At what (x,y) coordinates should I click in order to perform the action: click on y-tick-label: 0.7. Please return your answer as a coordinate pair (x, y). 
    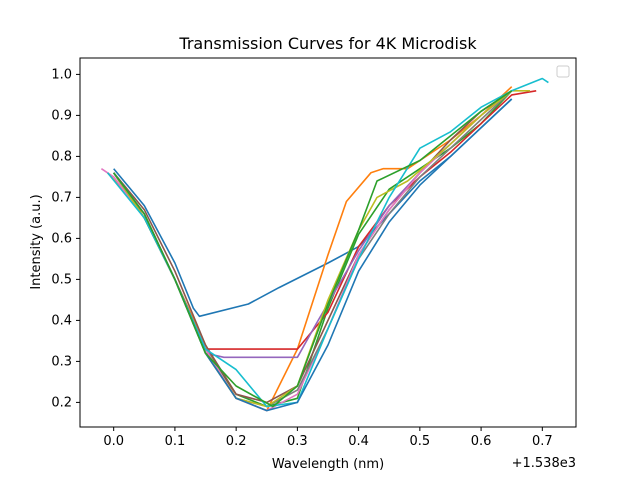
    Looking at the image, I should click on (61, 197).